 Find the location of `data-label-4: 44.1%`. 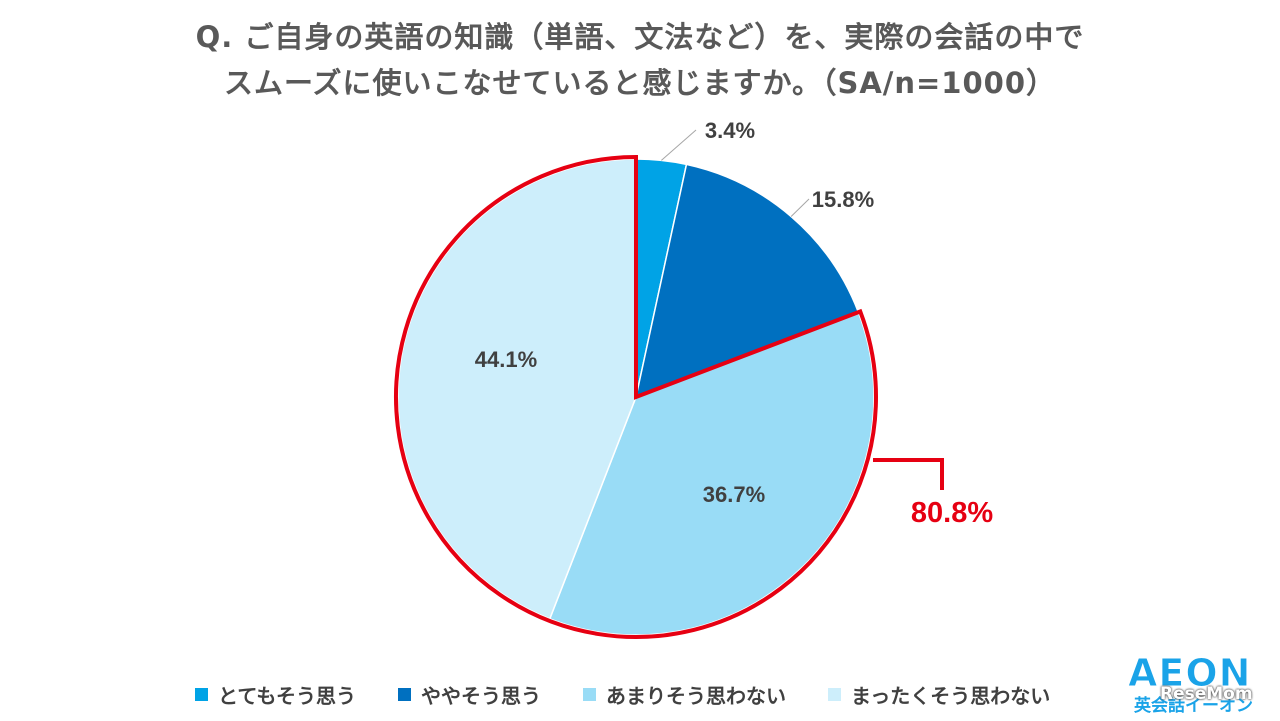

data-label-4: 44.1% is located at coordinates (506, 359).